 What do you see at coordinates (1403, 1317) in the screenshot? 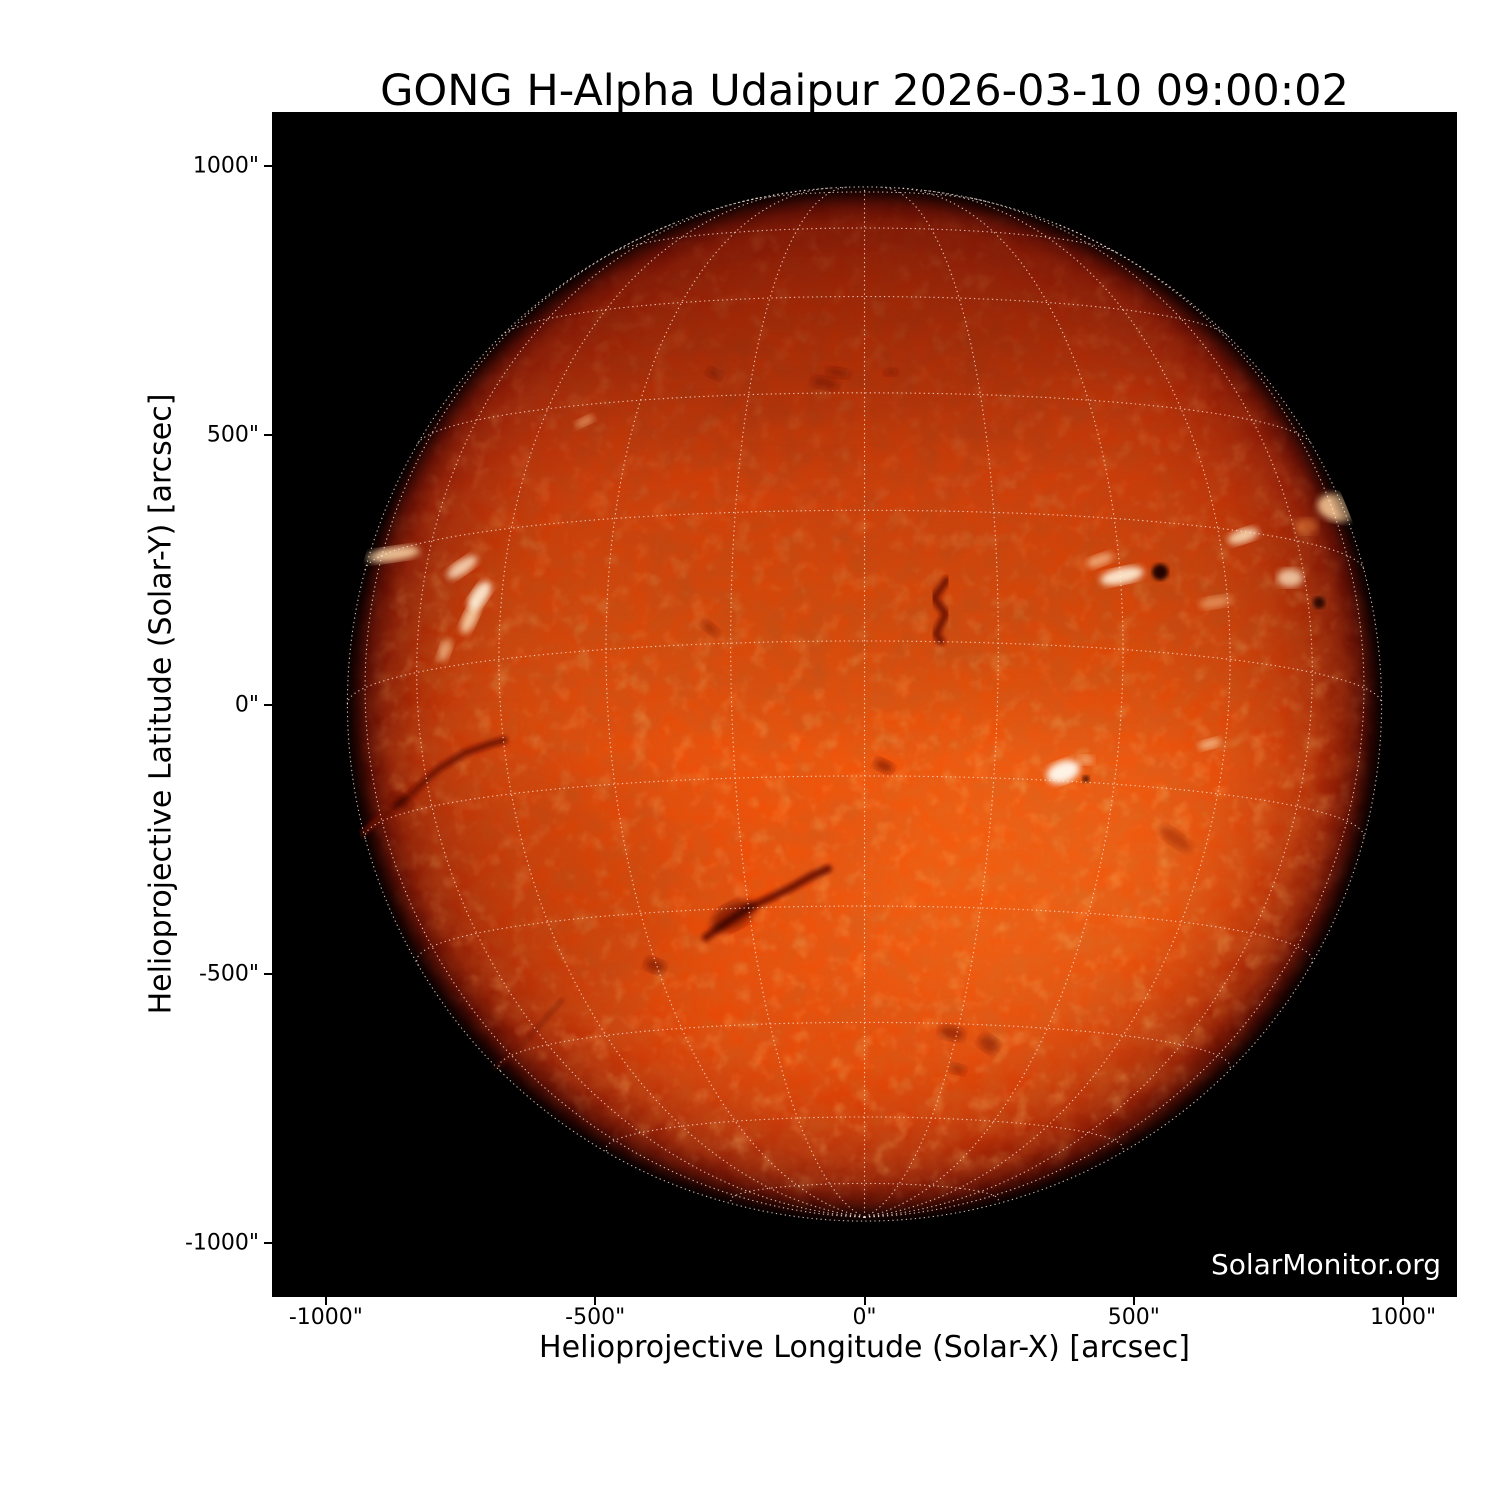
I see `x-tick-label: 1000"` at bounding box center [1403, 1317].